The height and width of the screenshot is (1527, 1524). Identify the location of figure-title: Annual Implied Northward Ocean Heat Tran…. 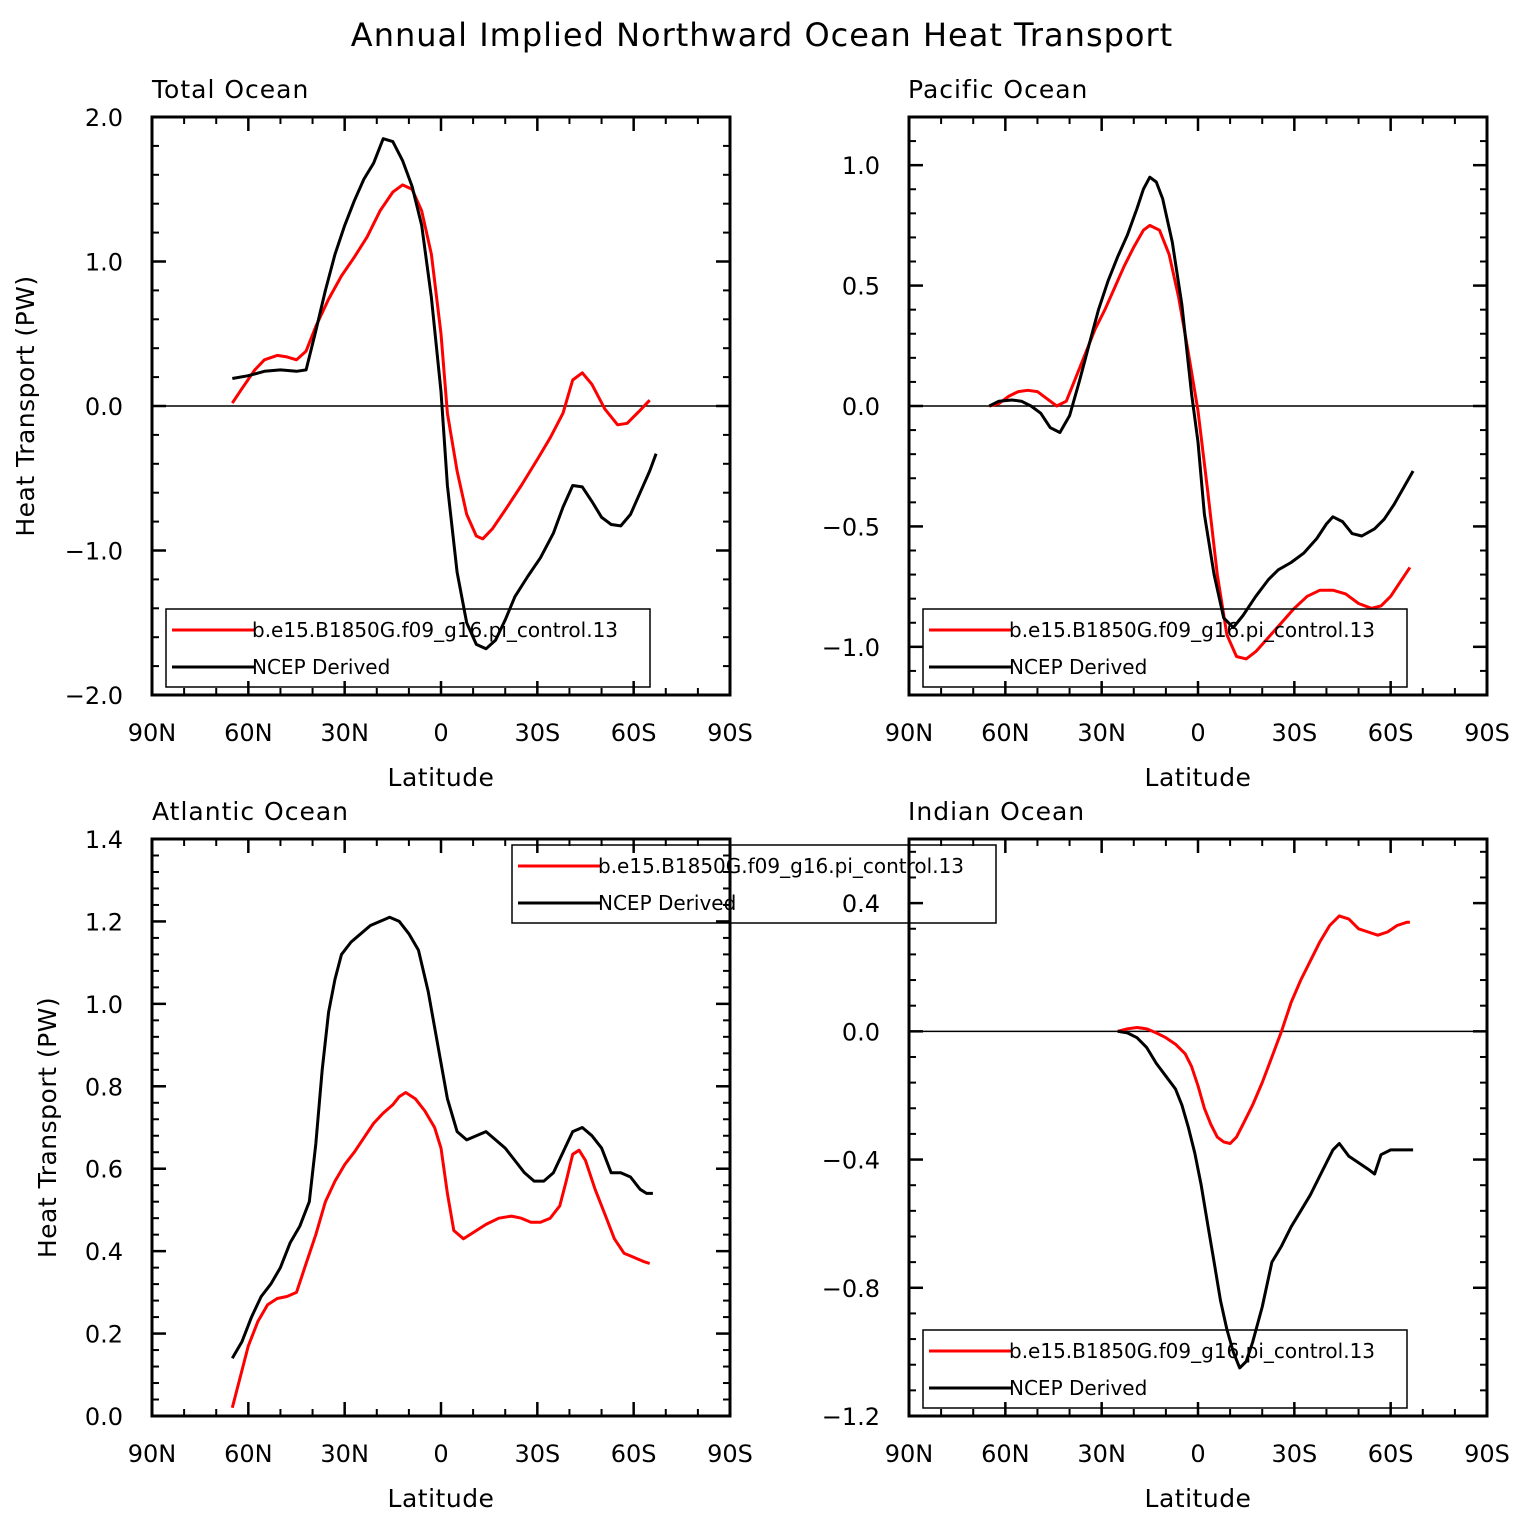
(762, 35).